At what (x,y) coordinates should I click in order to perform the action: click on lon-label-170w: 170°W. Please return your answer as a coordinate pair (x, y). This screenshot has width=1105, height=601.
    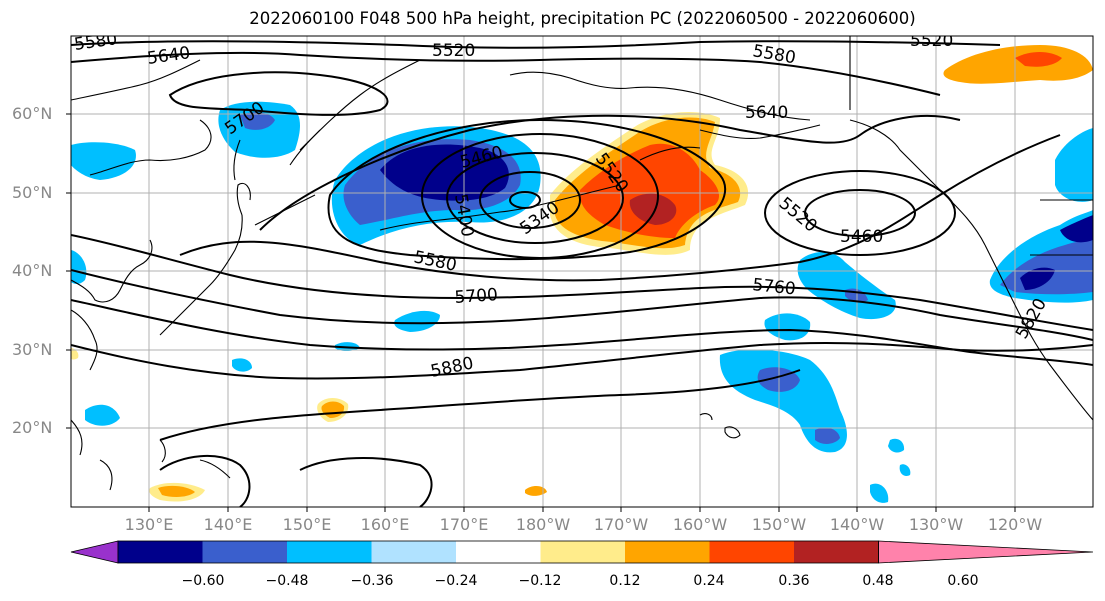
    Looking at the image, I should click on (621, 524).